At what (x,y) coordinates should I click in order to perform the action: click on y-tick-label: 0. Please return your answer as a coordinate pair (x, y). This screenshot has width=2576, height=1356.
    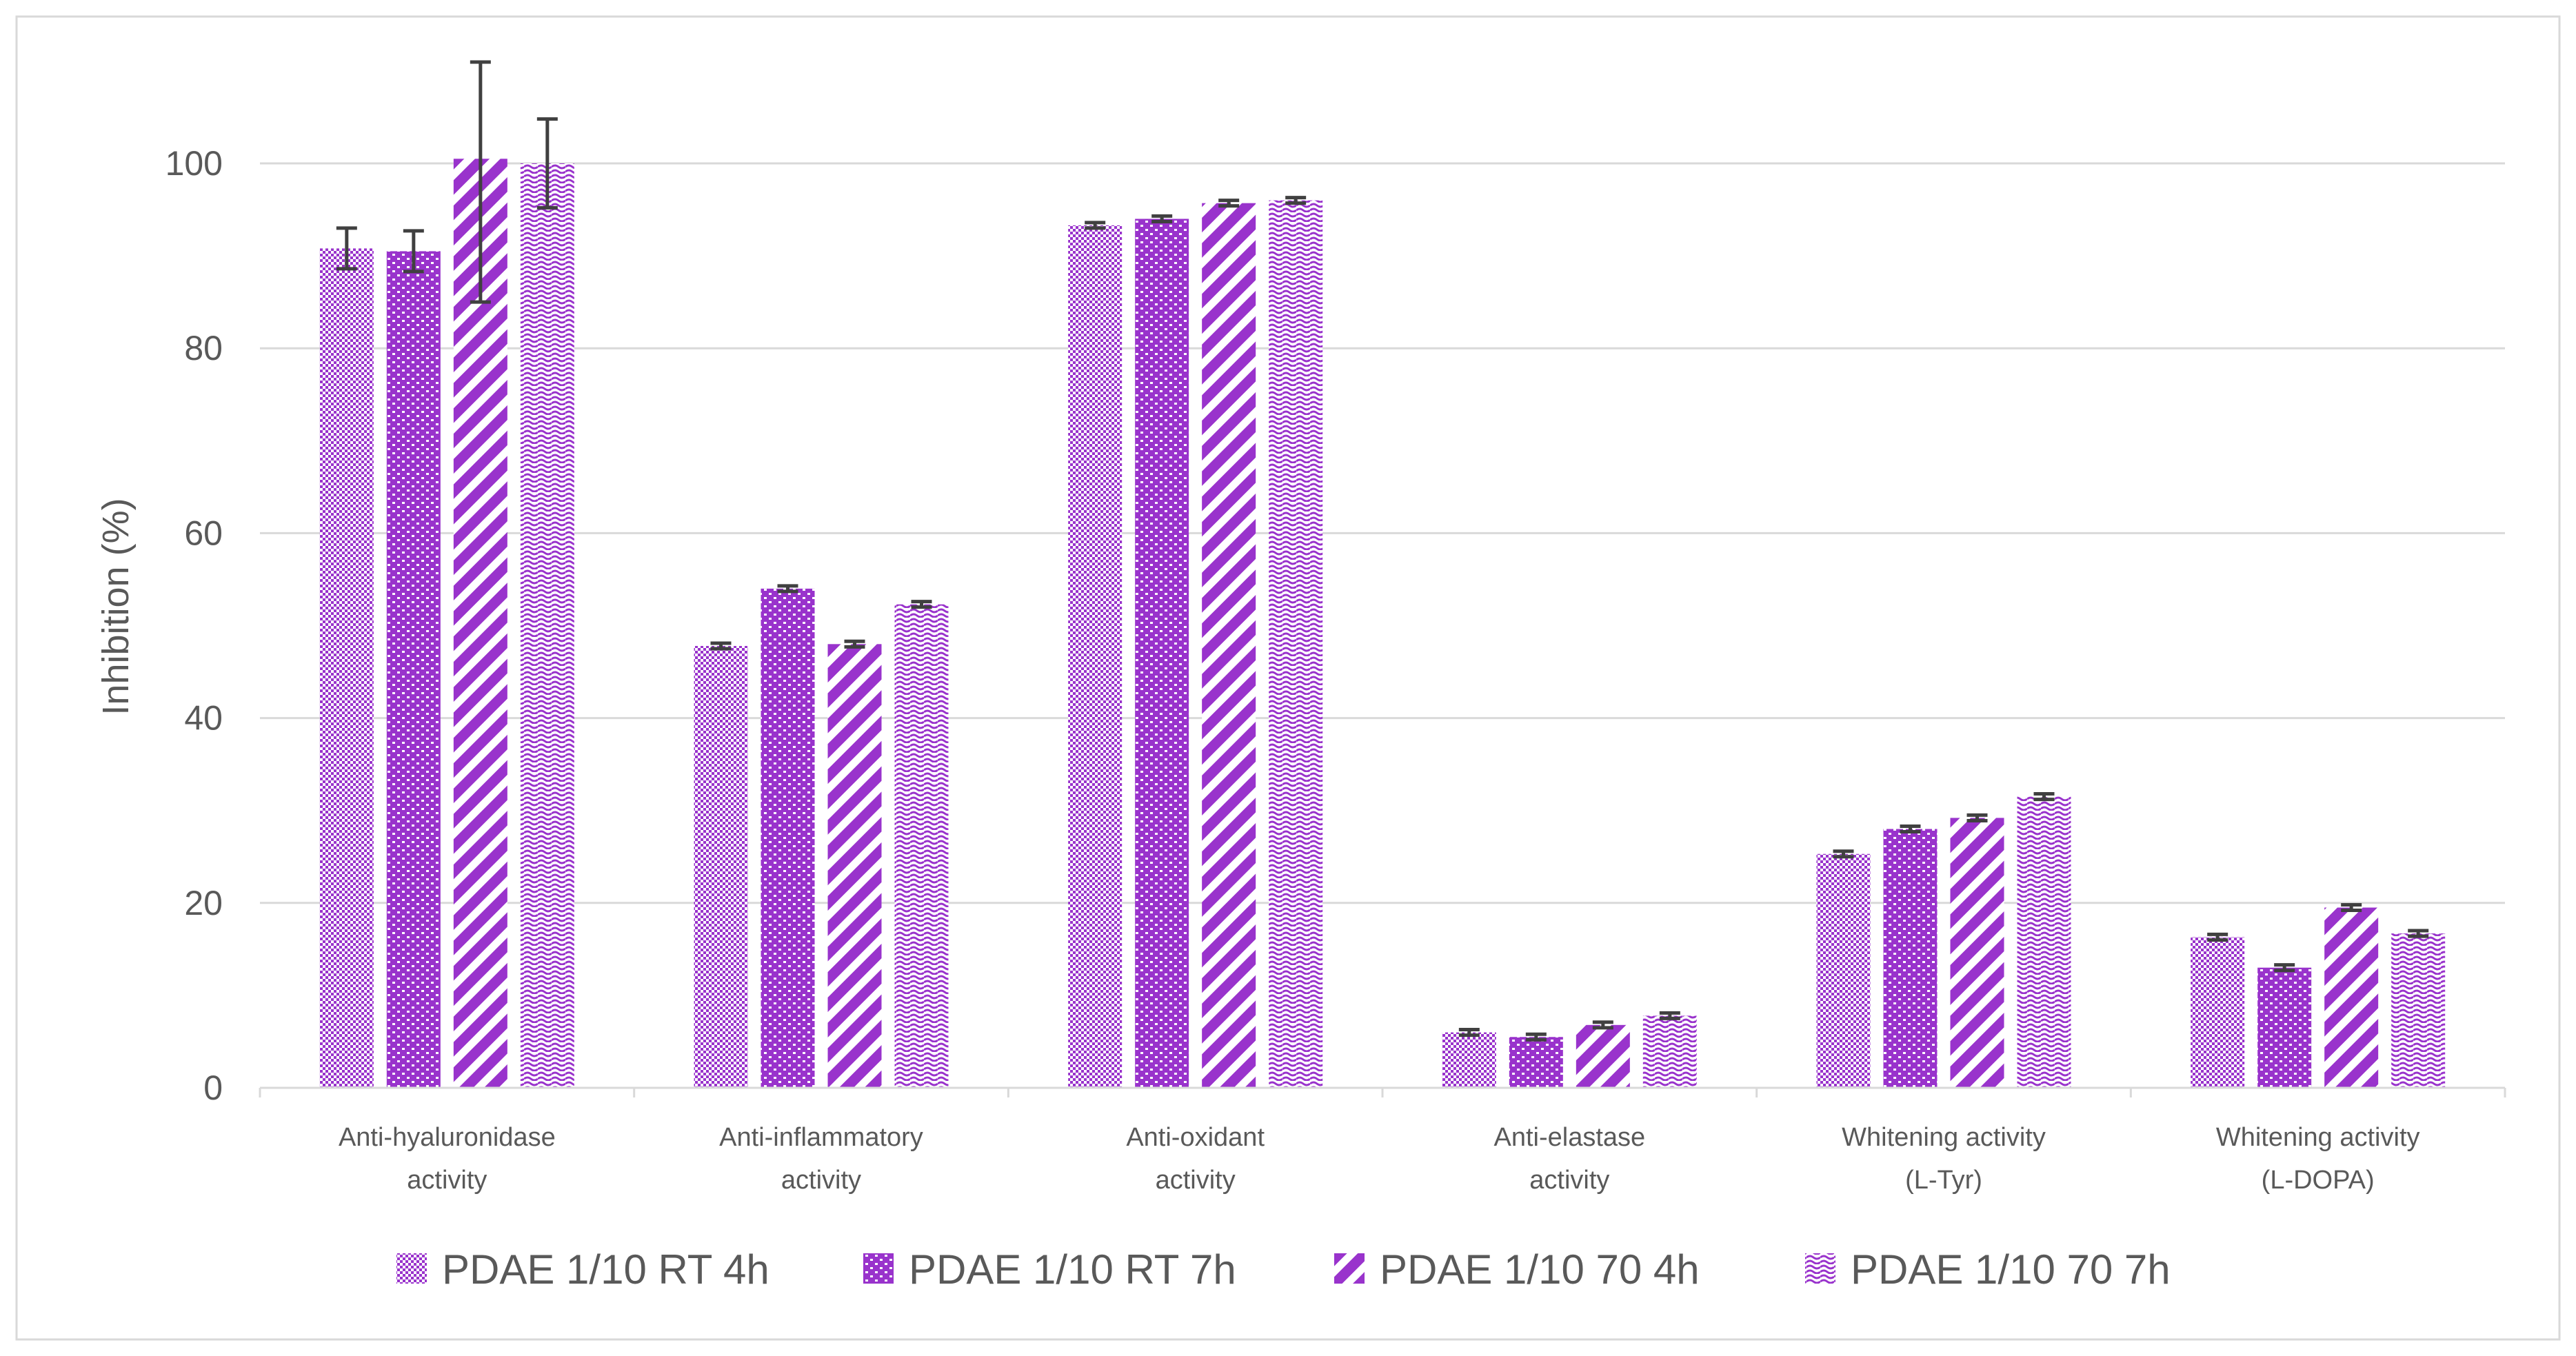
    Looking at the image, I should click on (213, 1088).